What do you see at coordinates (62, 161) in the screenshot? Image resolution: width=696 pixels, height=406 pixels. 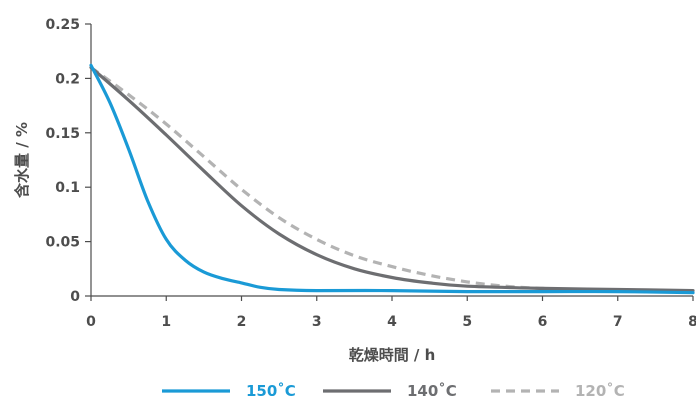 I see `y-tick-labels: 0 0.05 0.1 0.15 0.2 0.25` at bounding box center [62, 161].